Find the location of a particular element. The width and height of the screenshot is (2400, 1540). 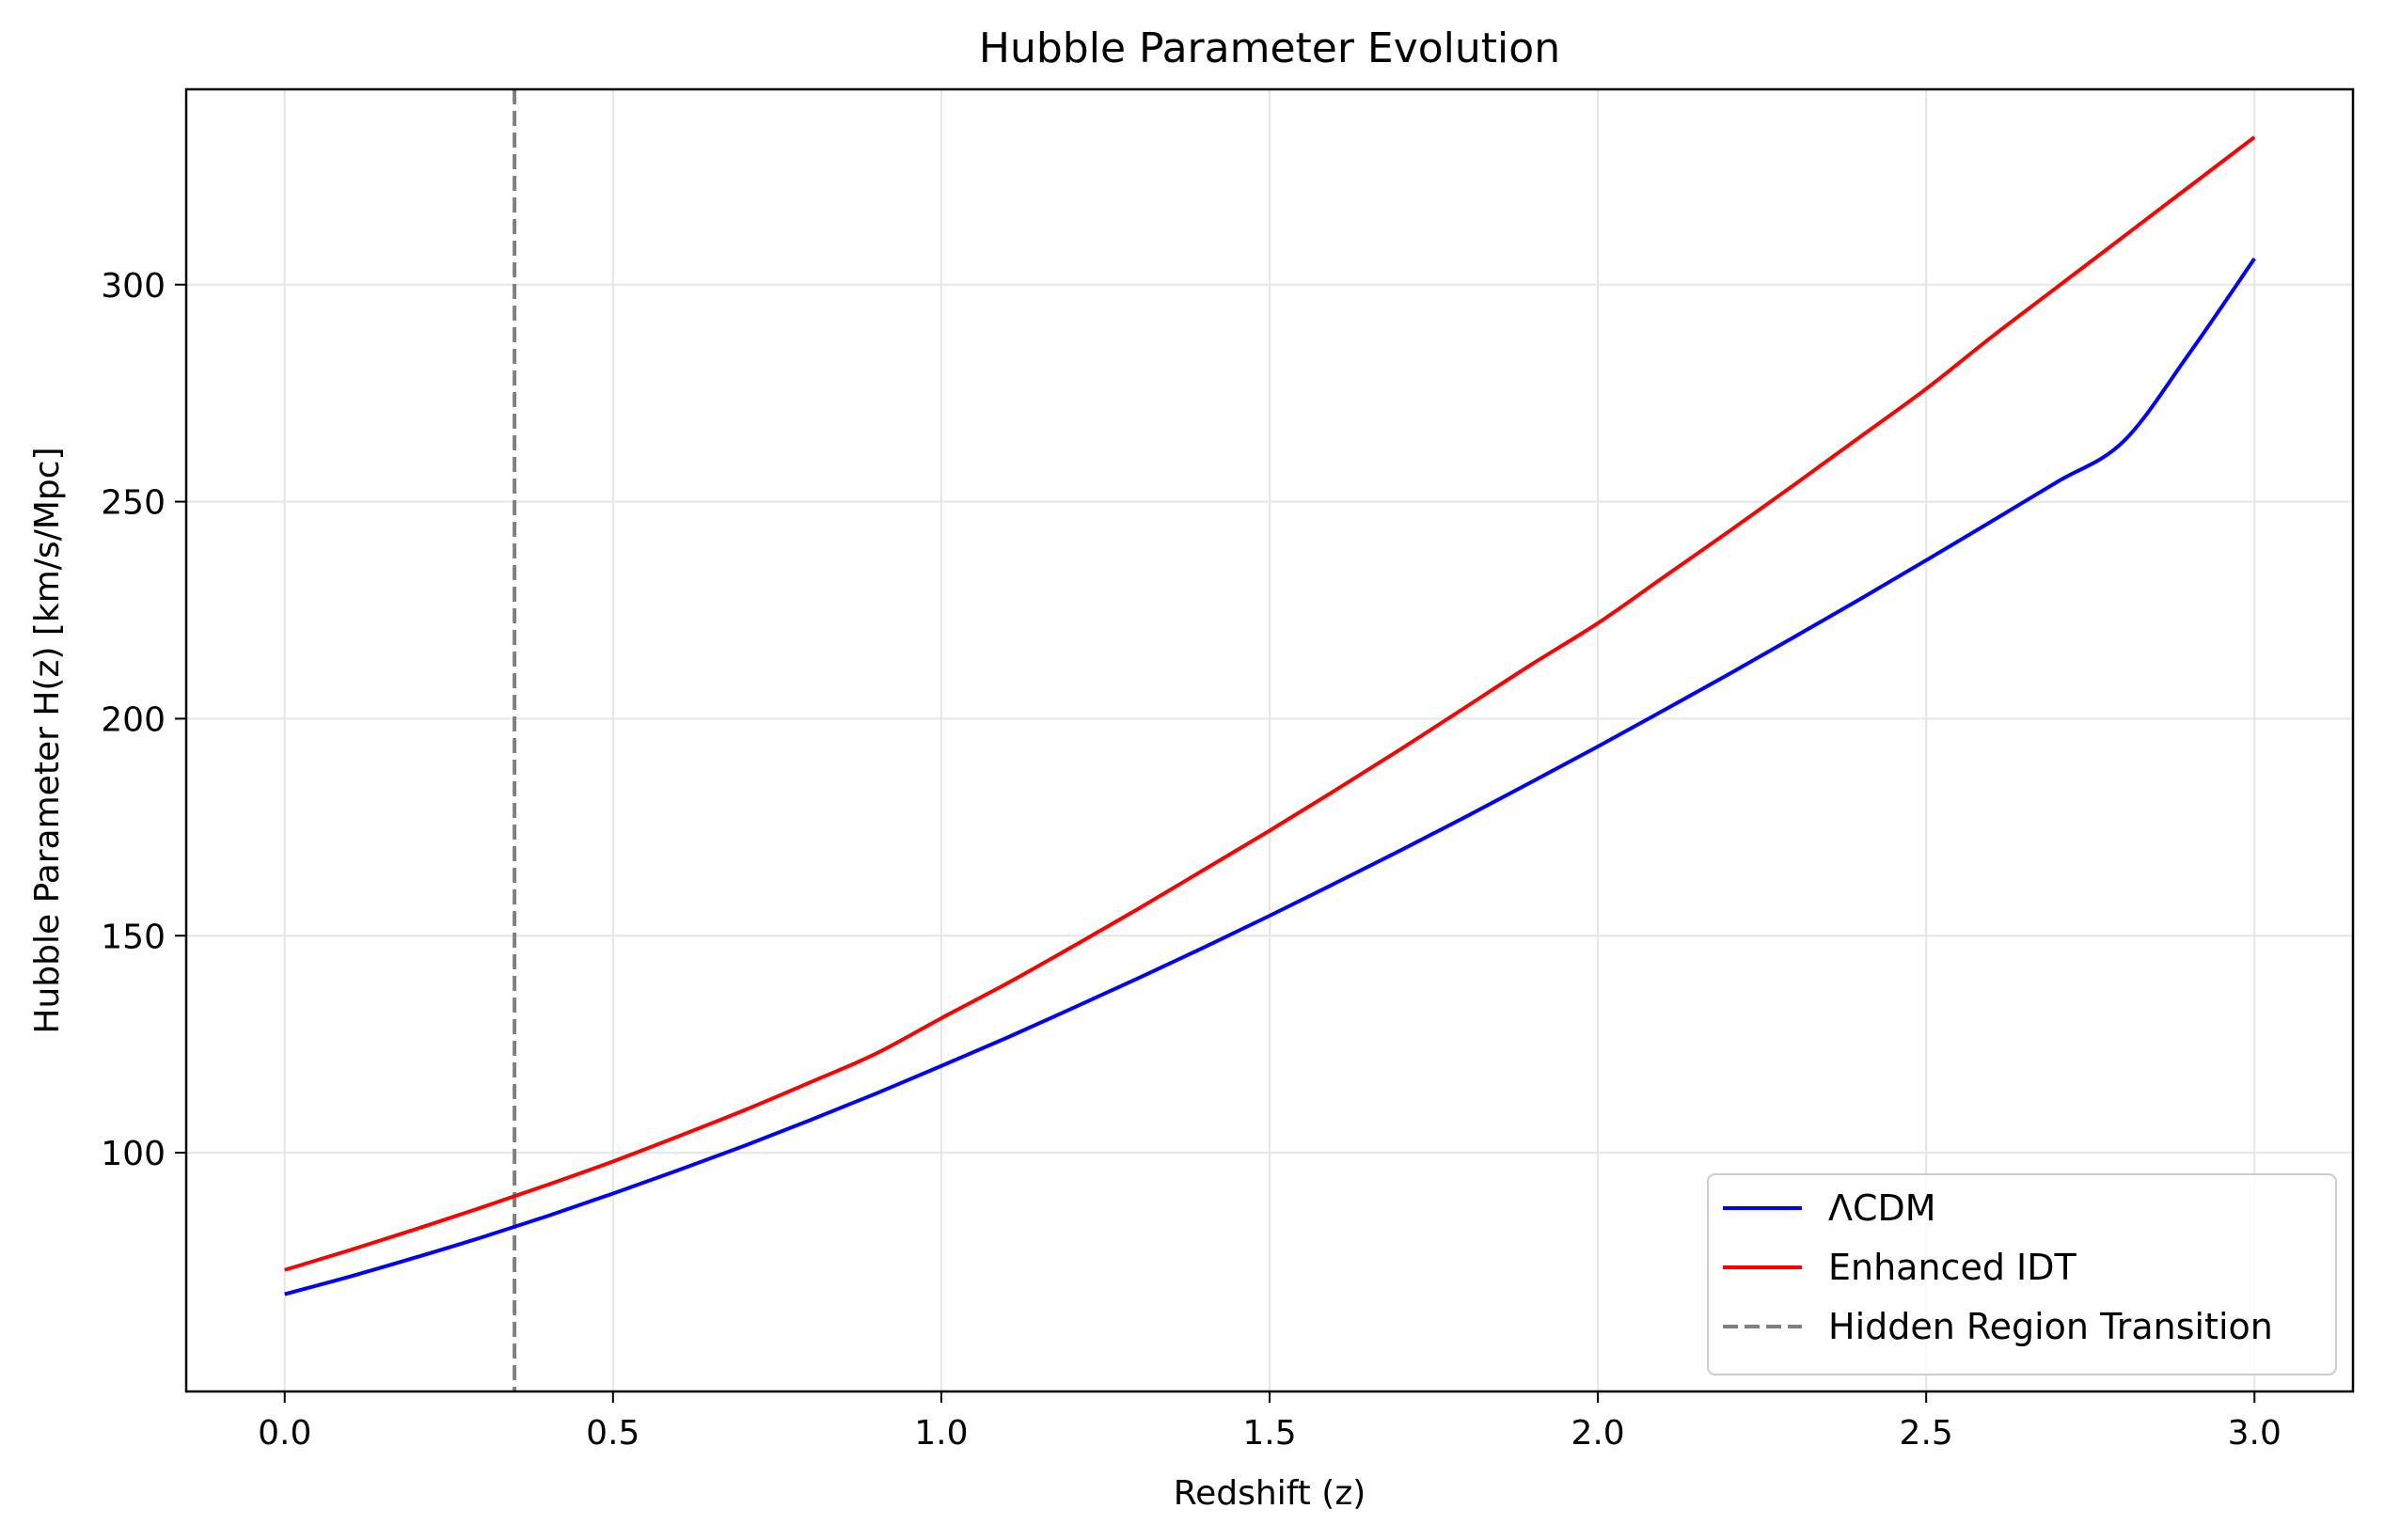

legend-label: ΛCDM is located at coordinates (1882, 1208).